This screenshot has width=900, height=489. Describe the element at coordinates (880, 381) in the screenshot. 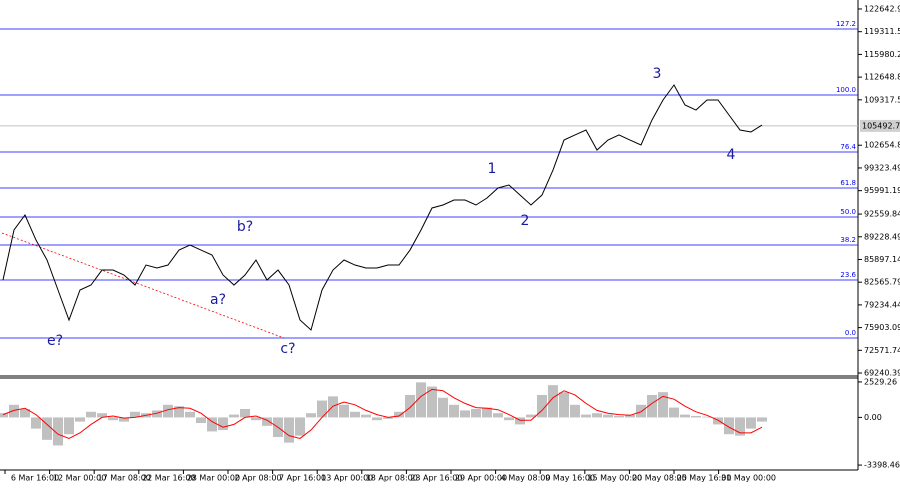

I see `y-tick-label: 2529.26` at that location.